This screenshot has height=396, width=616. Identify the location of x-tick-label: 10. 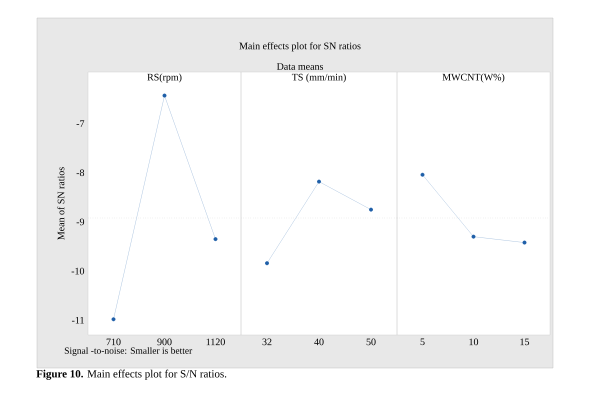
(473, 342).